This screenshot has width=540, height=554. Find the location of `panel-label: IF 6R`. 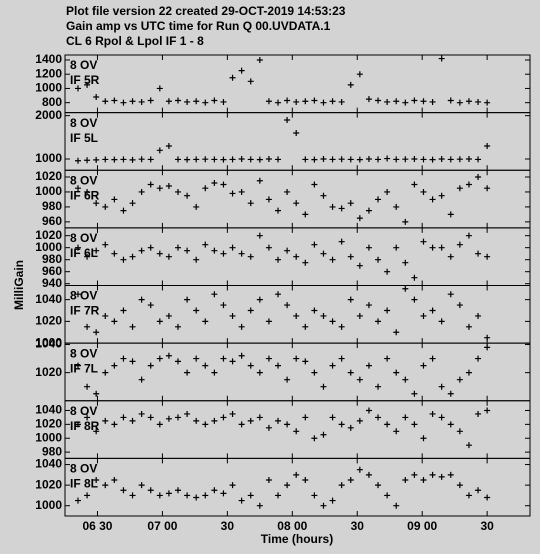

panel-label: IF 6R is located at coordinates (85, 195).